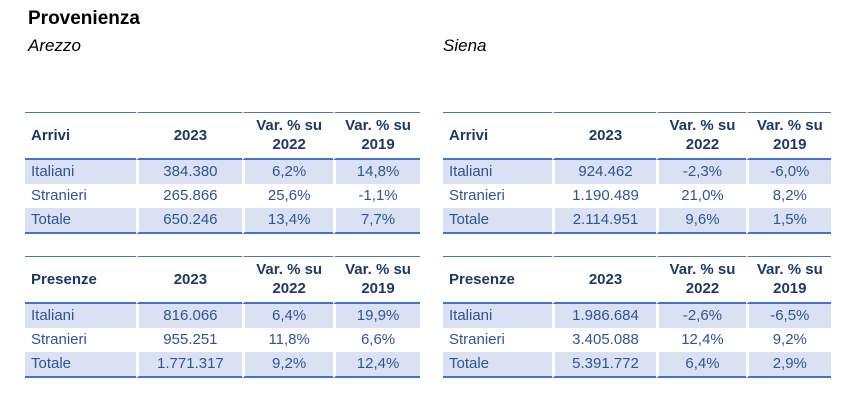 The width and height of the screenshot is (865, 400). What do you see at coordinates (288, 196) in the screenshot?
I see `cell-var-2022: 25,6%` at bounding box center [288, 196].